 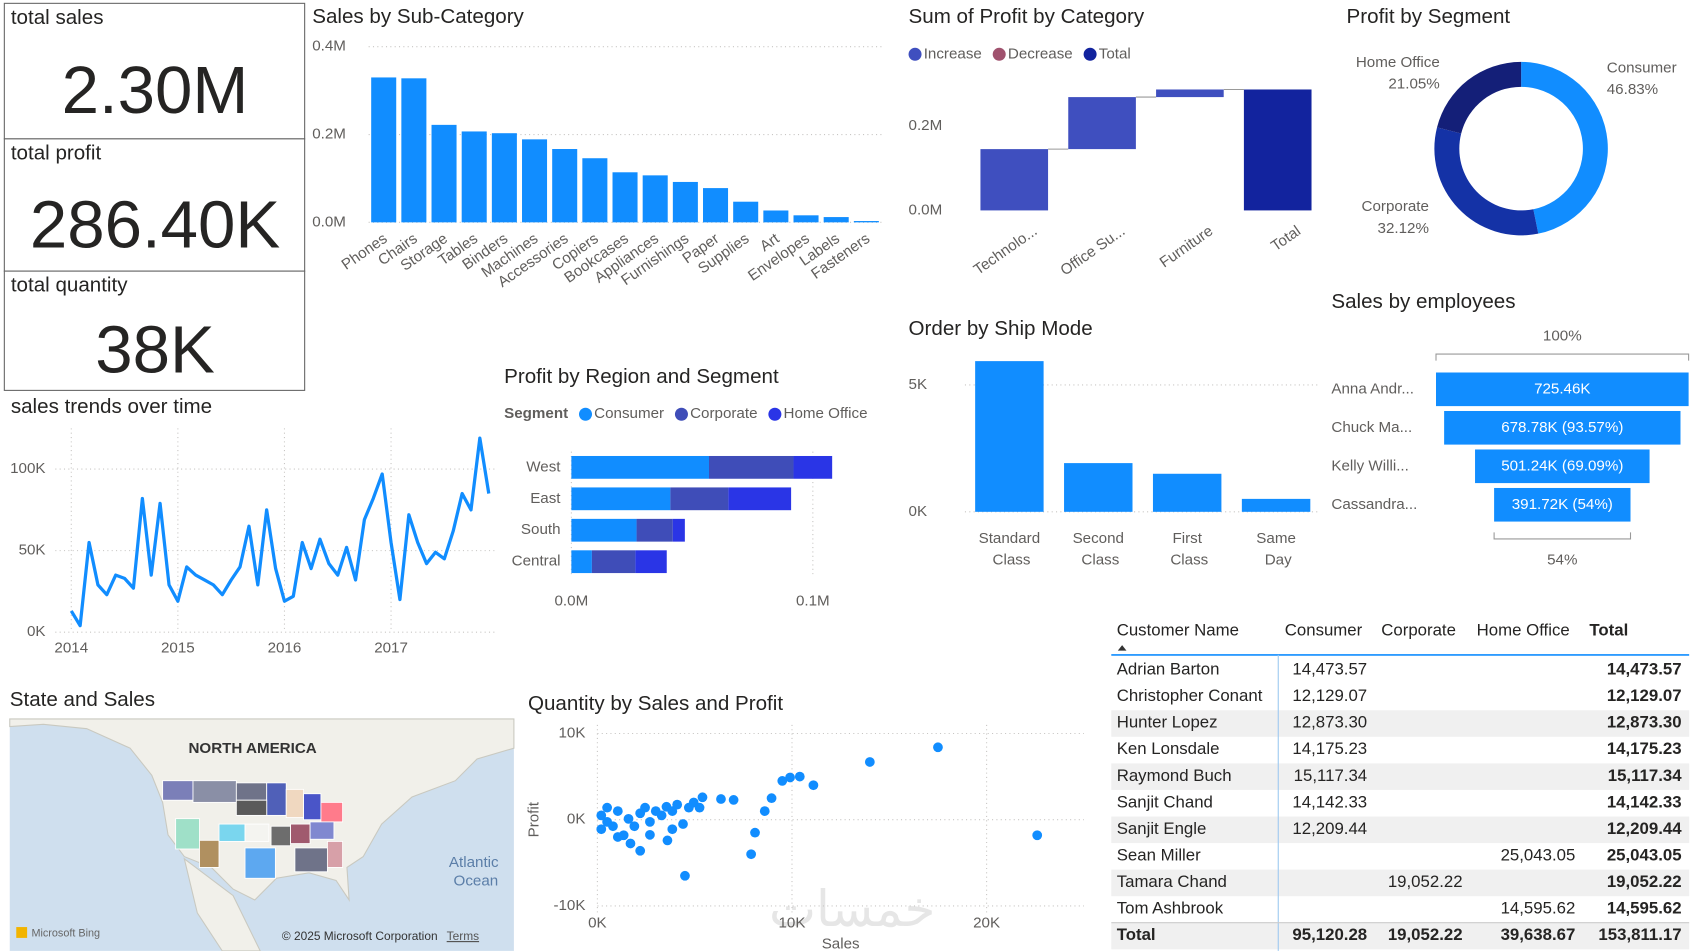 What do you see at coordinates (280, 532) in the screenshot?
I see `line-series` at bounding box center [280, 532].